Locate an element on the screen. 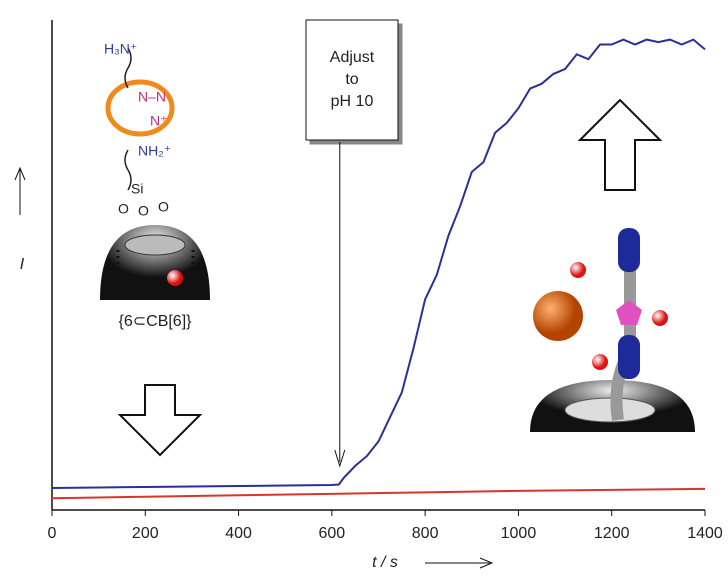 The height and width of the screenshot is (576, 728). x-tick-label: 1400 is located at coordinates (705, 533).